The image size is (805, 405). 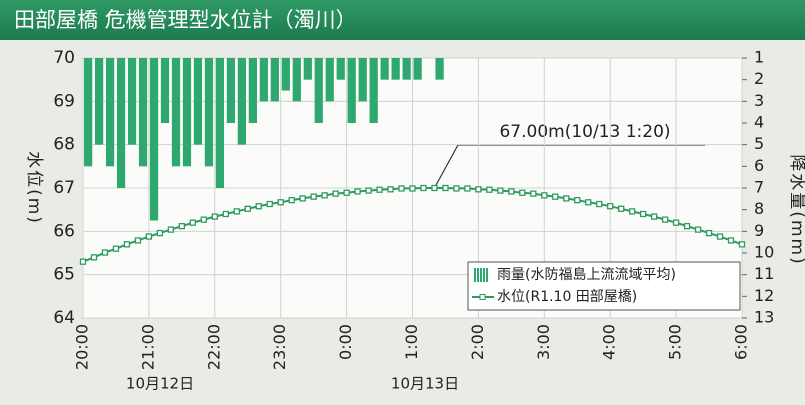 I want to click on x-tick-label: 22:00, so click(x=213, y=347).